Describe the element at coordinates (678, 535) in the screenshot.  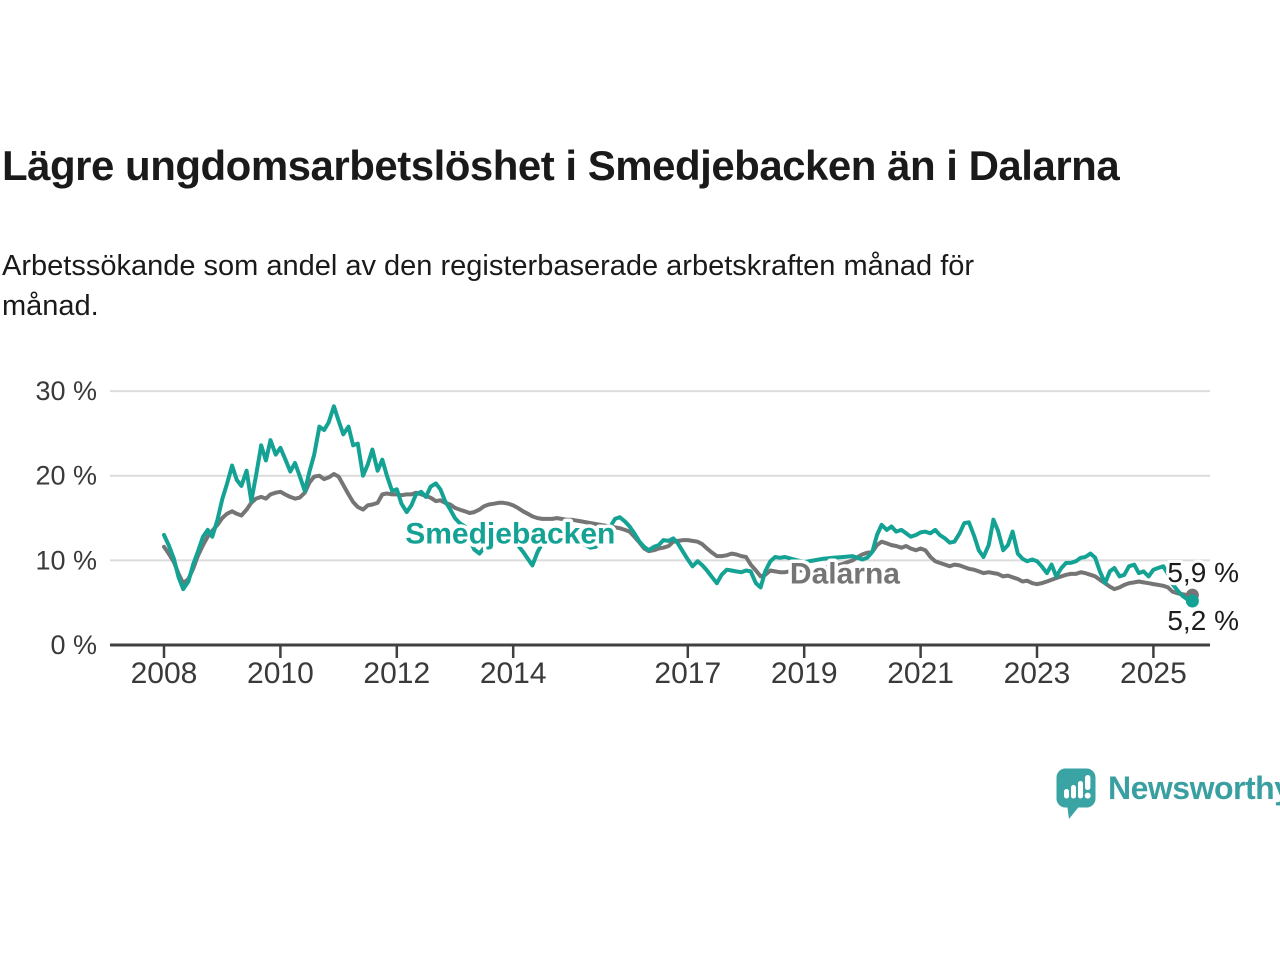
I see `series-line-dalarna` at that location.